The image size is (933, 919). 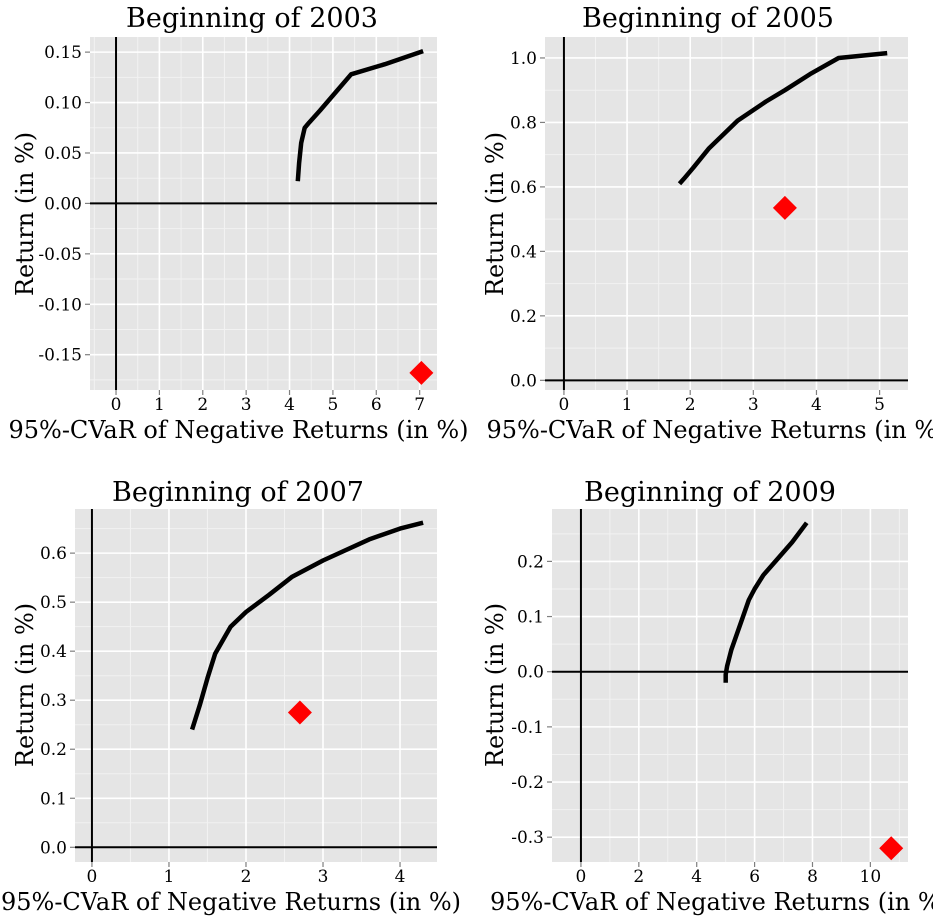 I want to click on y-tick-label: 0.15, so click(x=63, y=53).